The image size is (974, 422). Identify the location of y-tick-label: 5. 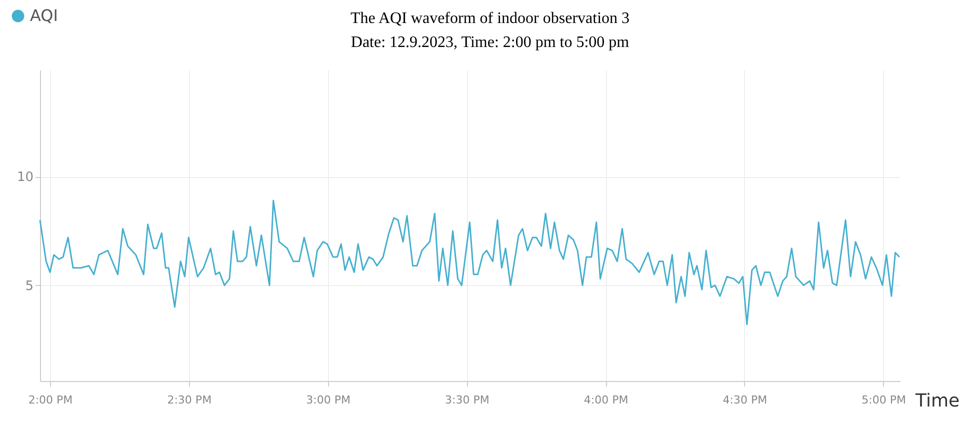
(29, 286).